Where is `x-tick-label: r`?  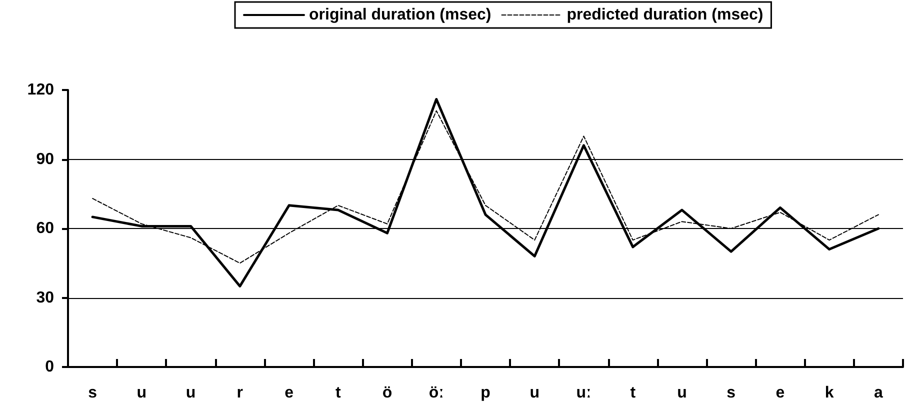
x-tick-label: r is located at coordinates (240, 393).